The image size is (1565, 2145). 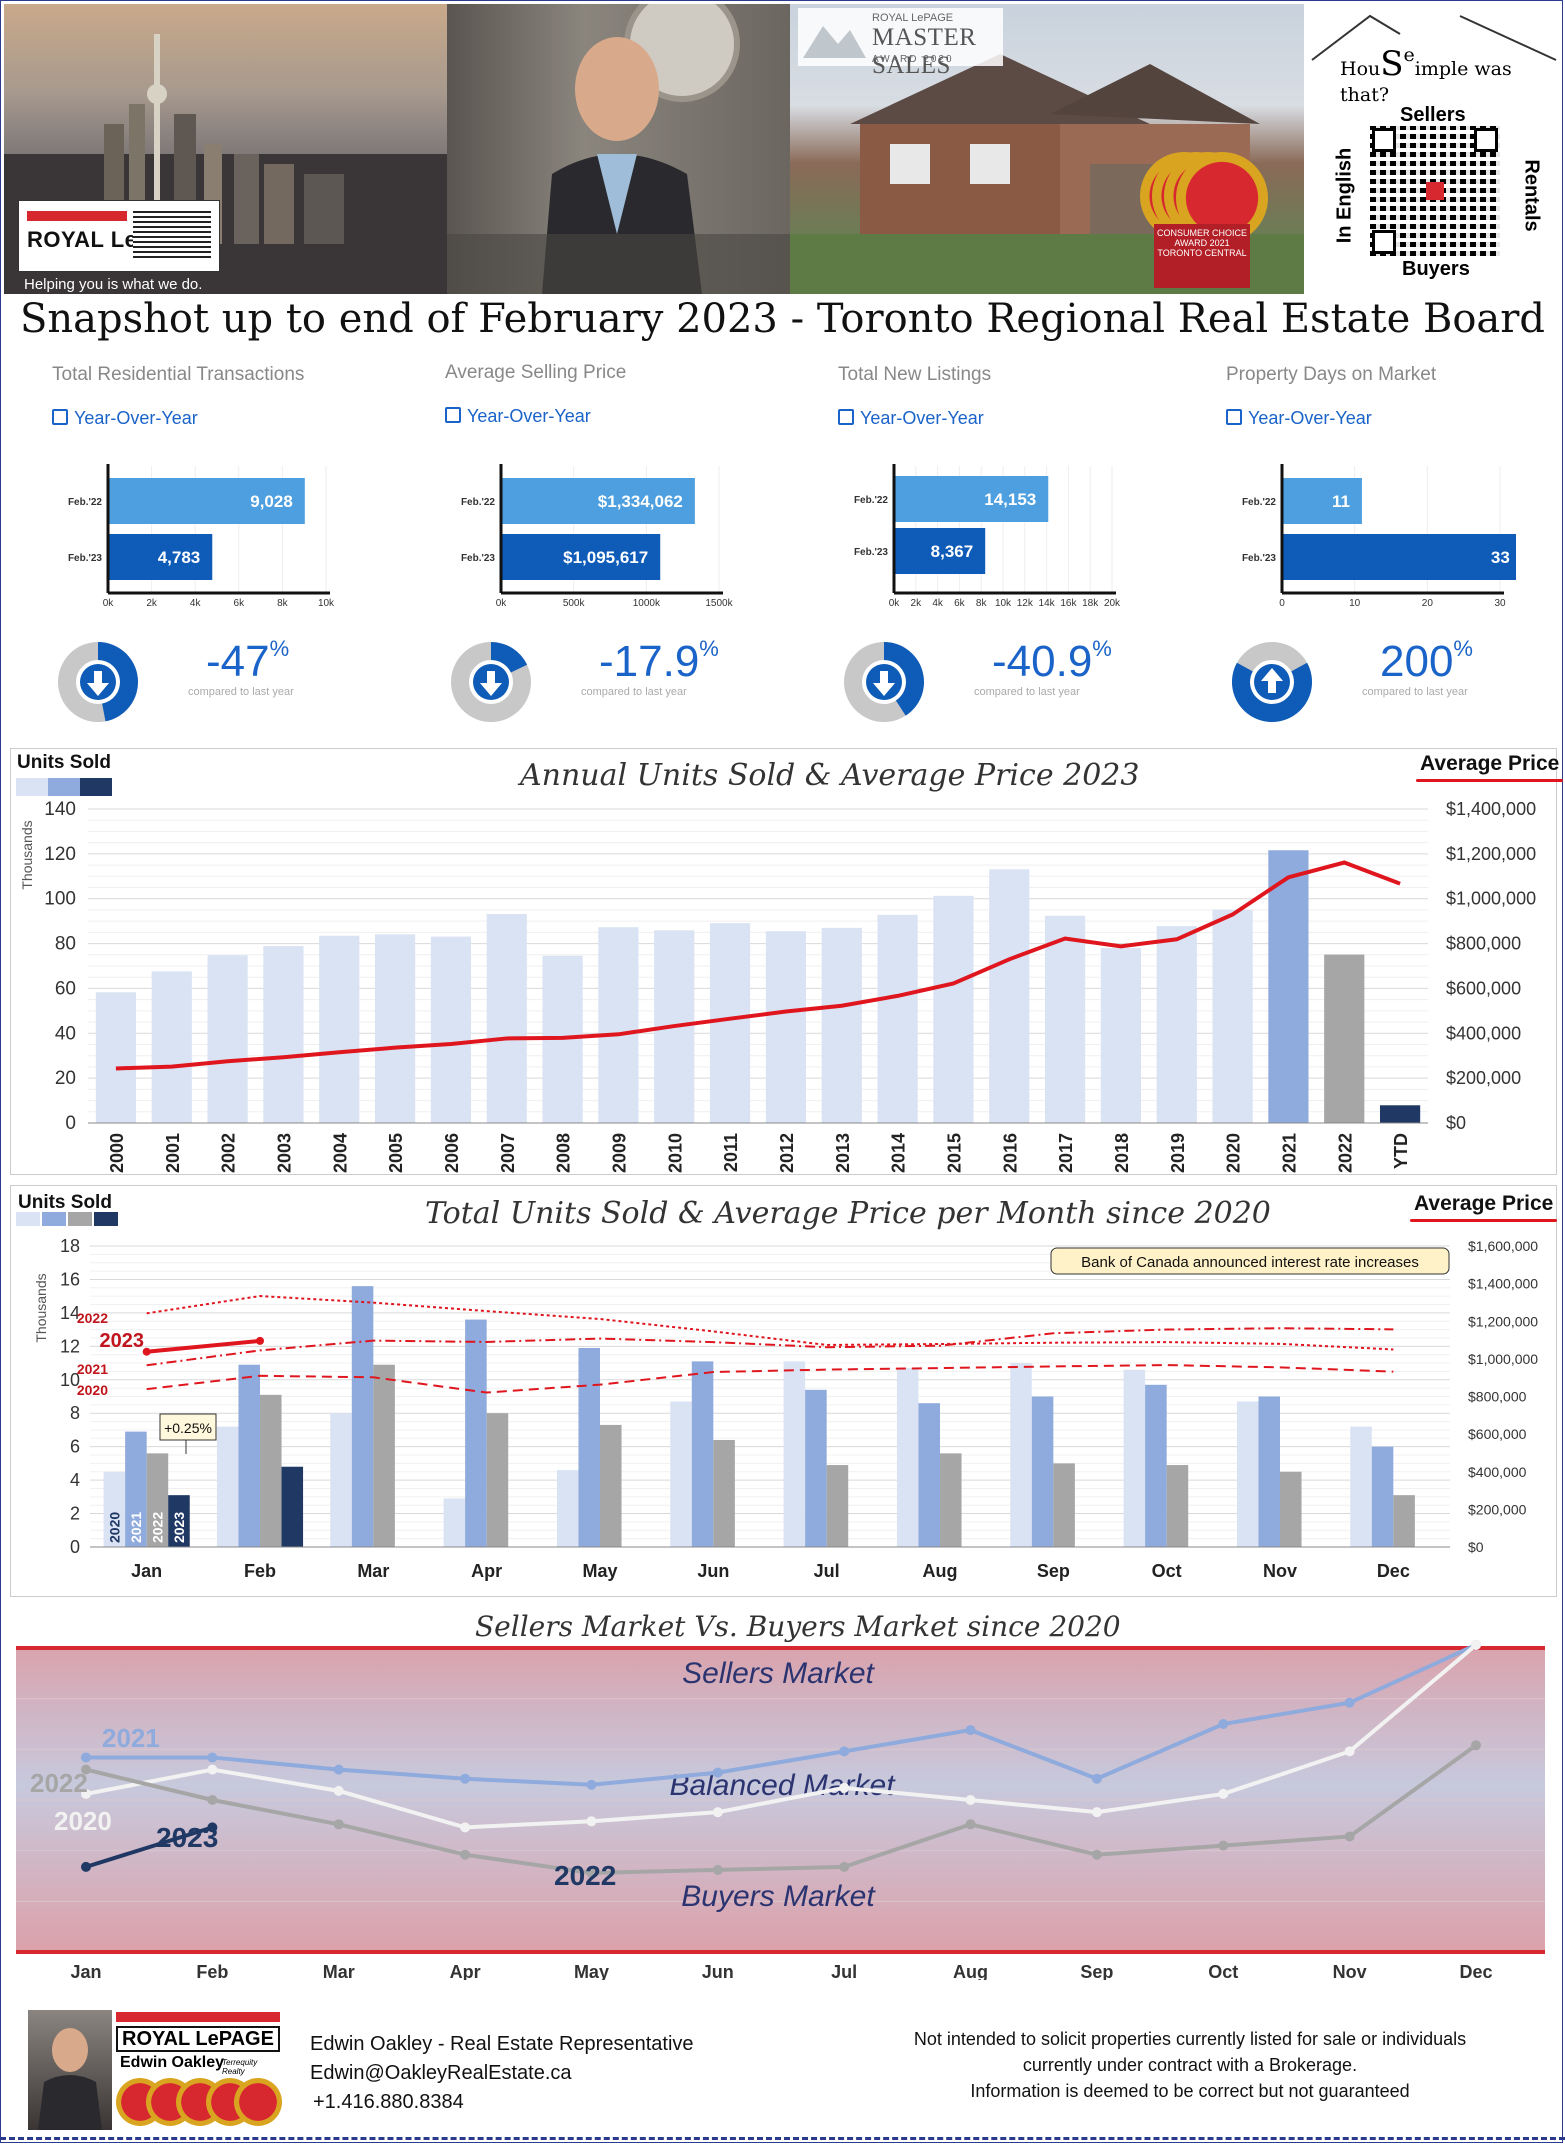 I want to click on legend-swatch-2021, so click(x=54, y=1219).